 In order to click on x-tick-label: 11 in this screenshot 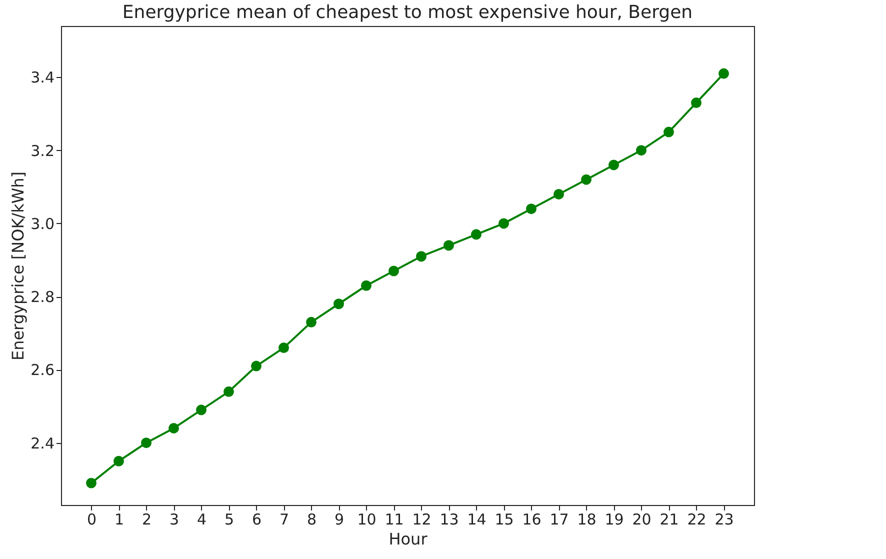, I will do `click(394, 519)`.